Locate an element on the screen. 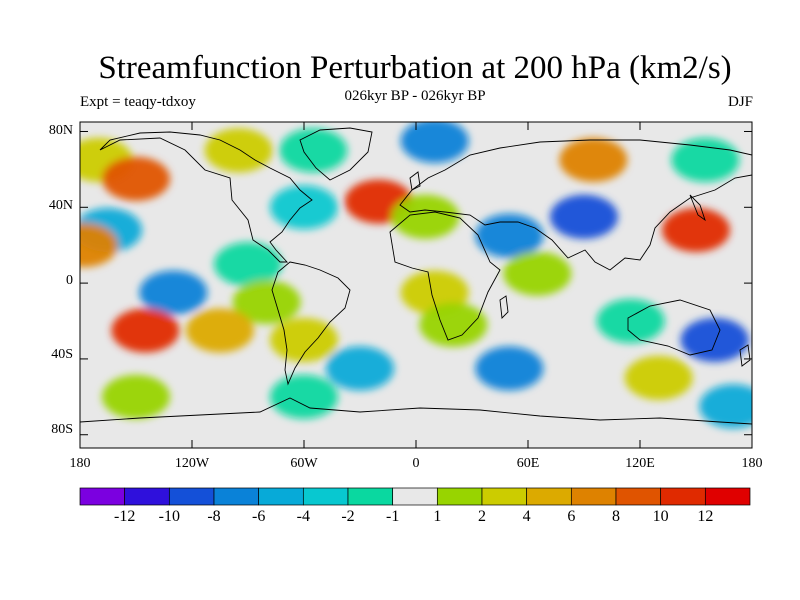  coast-uk is located at coordinates (415, 181).